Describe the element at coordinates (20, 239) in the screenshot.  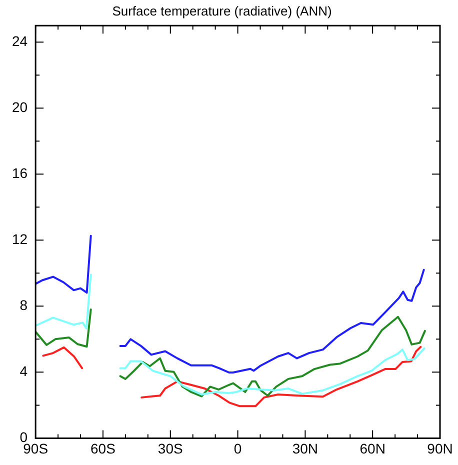
I see `y-tick-label: 12` at that location.